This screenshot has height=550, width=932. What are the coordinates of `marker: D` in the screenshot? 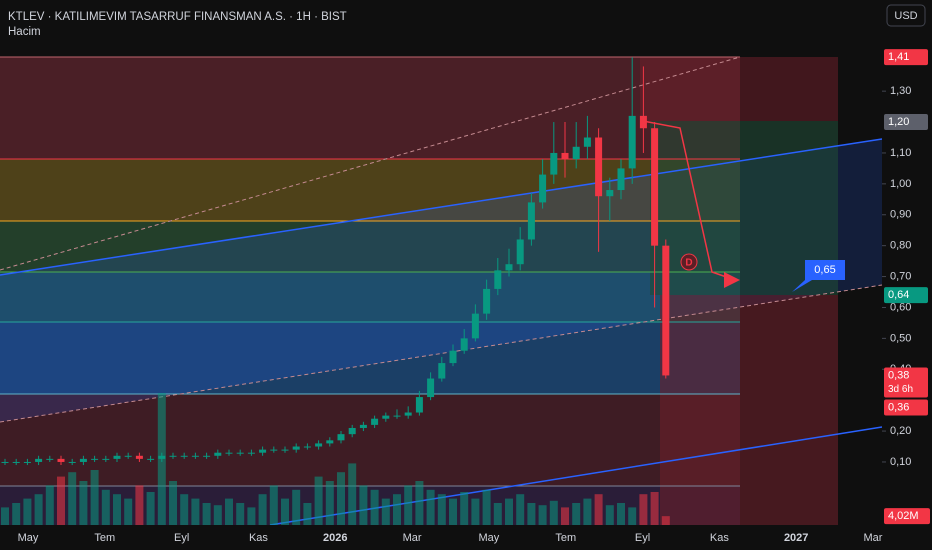 It's located at (688, 263).